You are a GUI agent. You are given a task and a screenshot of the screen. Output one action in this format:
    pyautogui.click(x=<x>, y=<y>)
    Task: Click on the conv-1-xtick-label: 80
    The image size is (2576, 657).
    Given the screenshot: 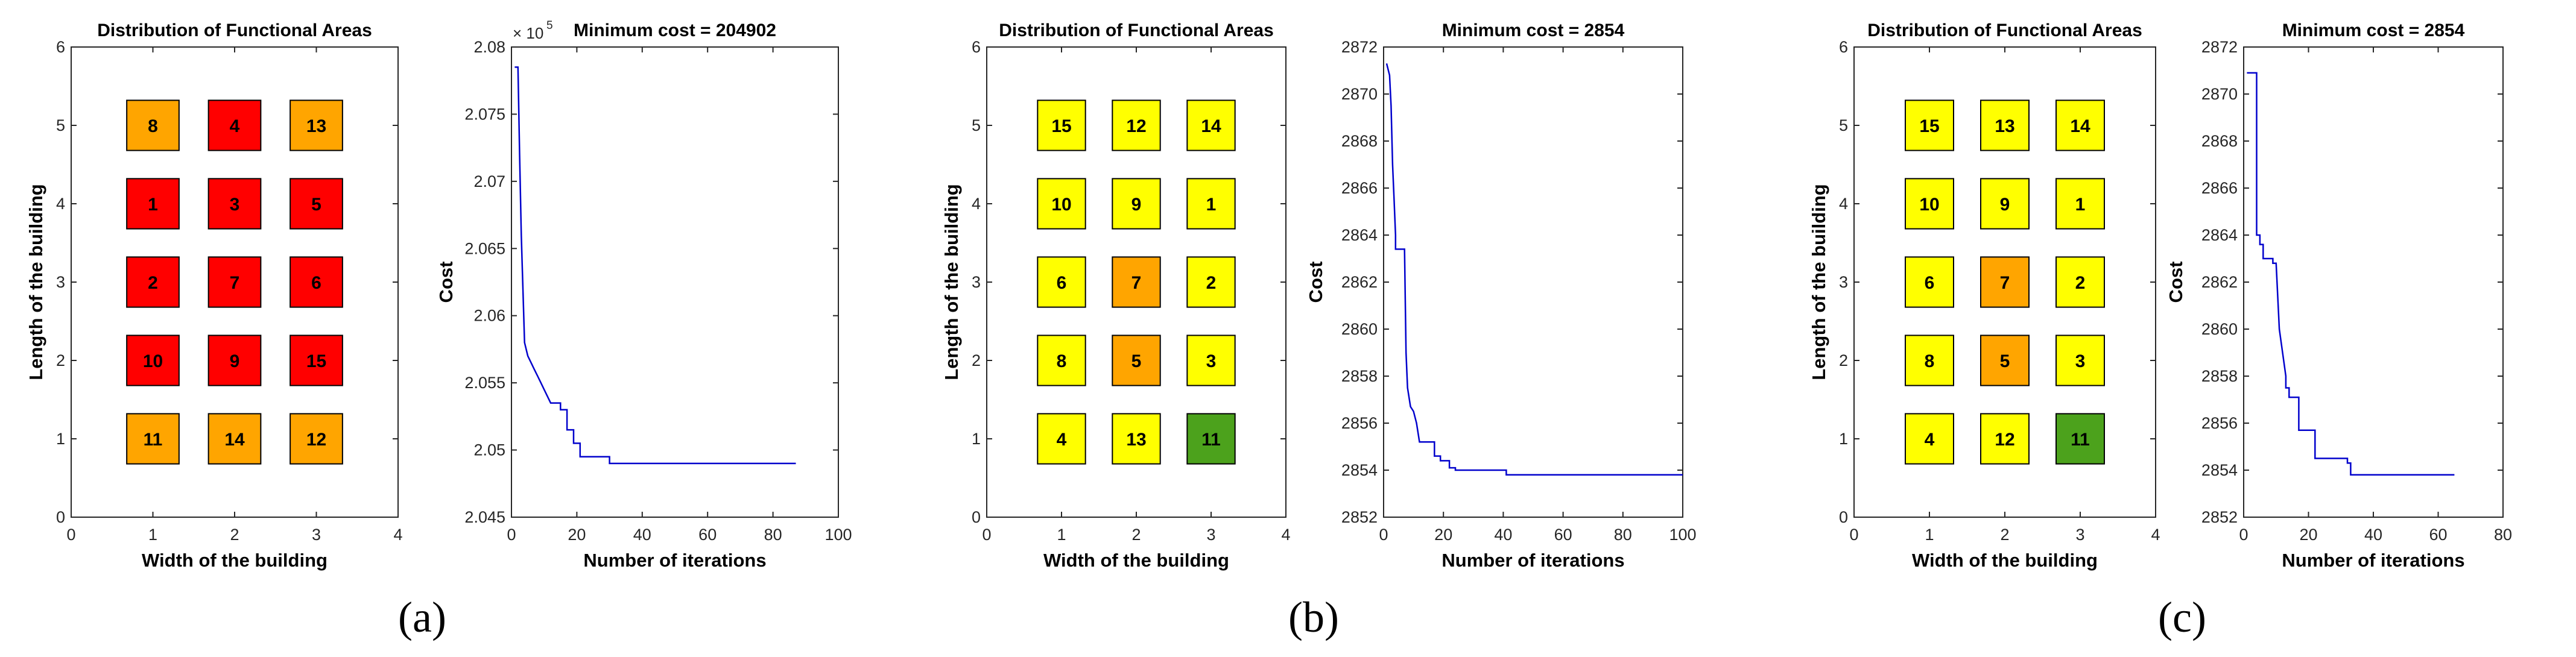 What is the action you would take?
    pyautogui.click(x=1623, y=535)
    